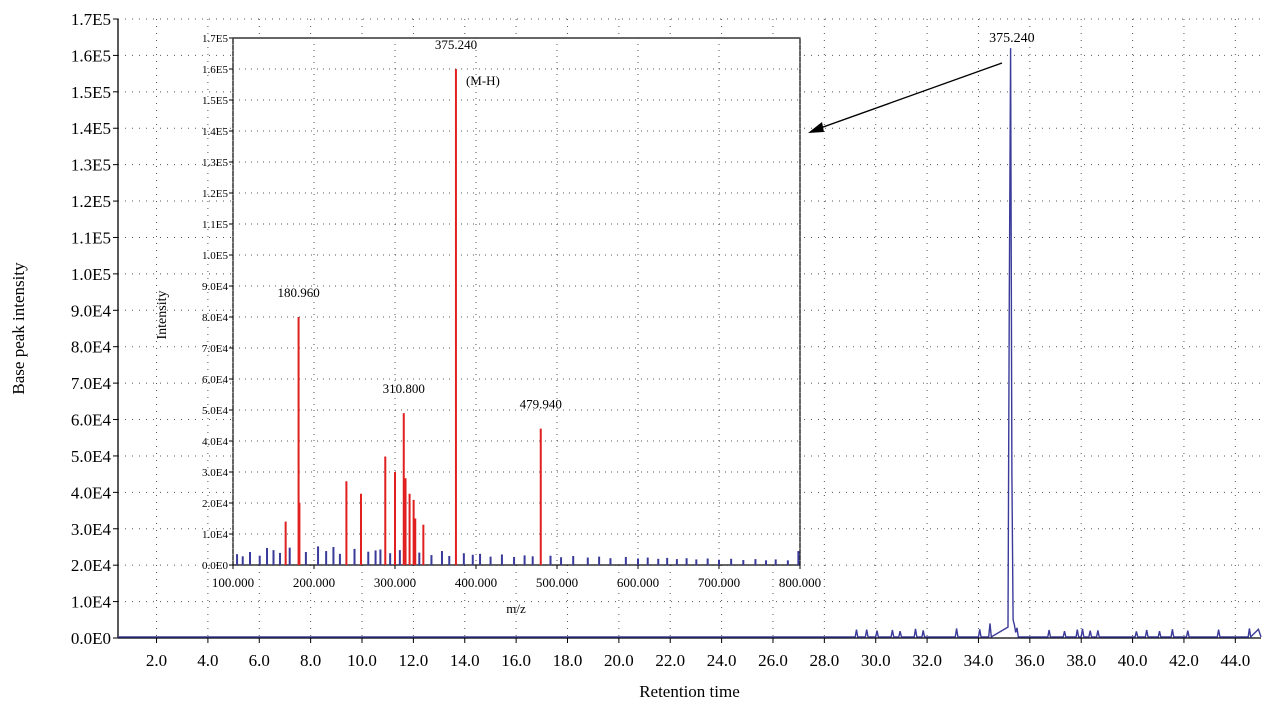 Image resolution: width=1263 pixels, height=701 pixels. I want to click on main-y-tick-label: 1.5E5, so click(91, 92).